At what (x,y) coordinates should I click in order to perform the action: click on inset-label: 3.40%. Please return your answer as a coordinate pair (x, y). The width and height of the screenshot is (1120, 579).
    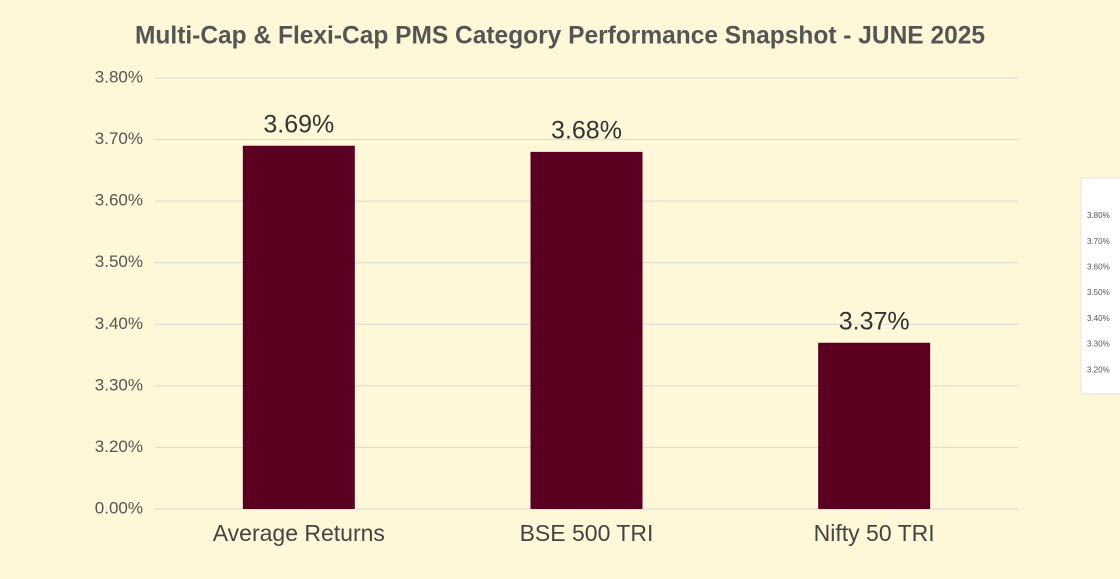
    Looking at the image, I should click on (1098, 318).